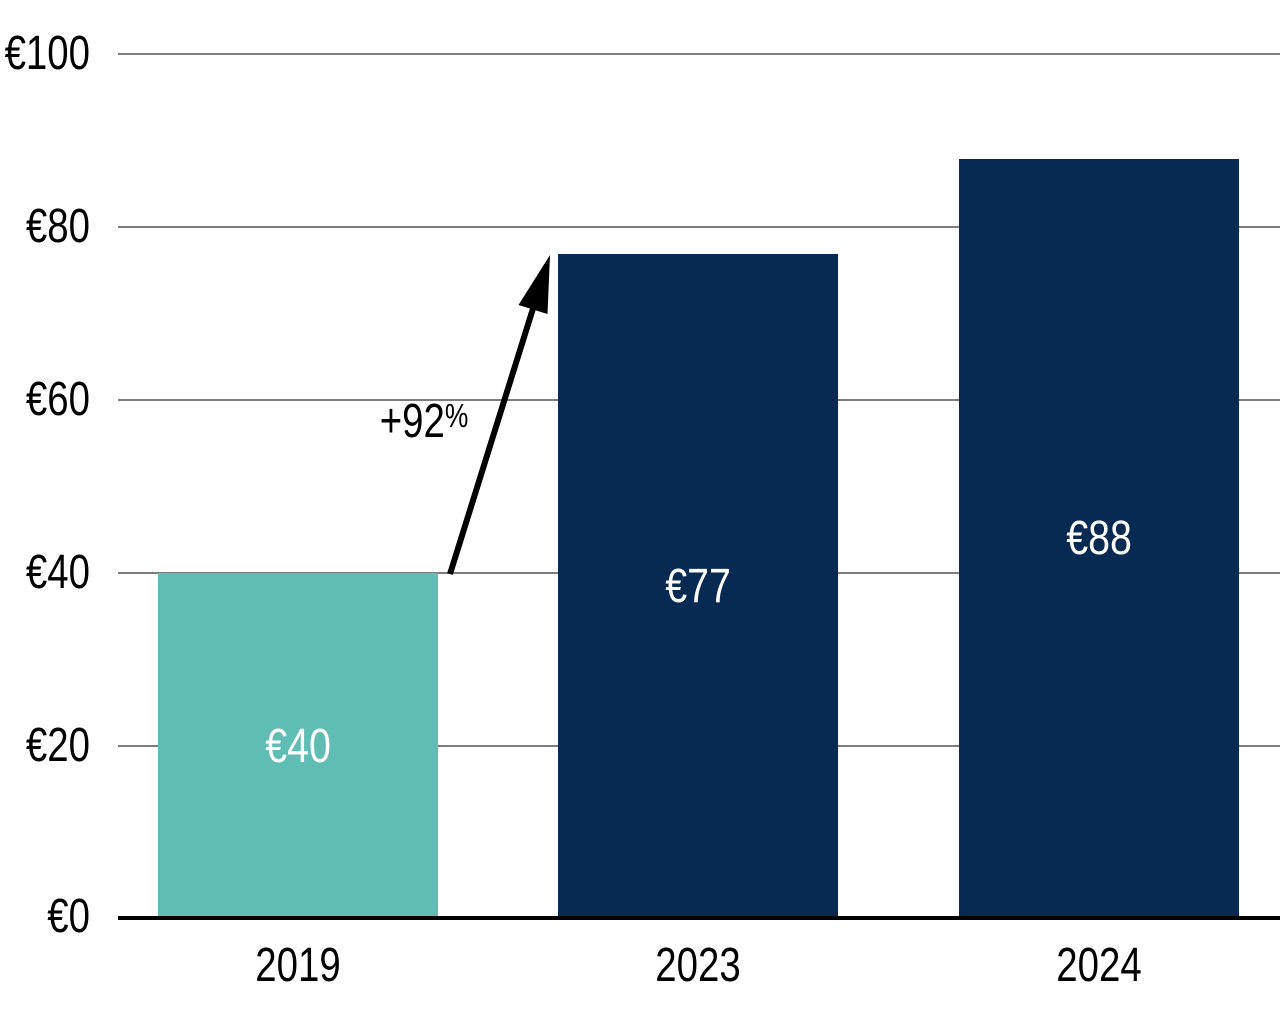 This screenshot has height=1022, width=1280. Describe the element at coordinates (68, 916) in the screenshot. I see `y-tick-label-0: €0` at that location.